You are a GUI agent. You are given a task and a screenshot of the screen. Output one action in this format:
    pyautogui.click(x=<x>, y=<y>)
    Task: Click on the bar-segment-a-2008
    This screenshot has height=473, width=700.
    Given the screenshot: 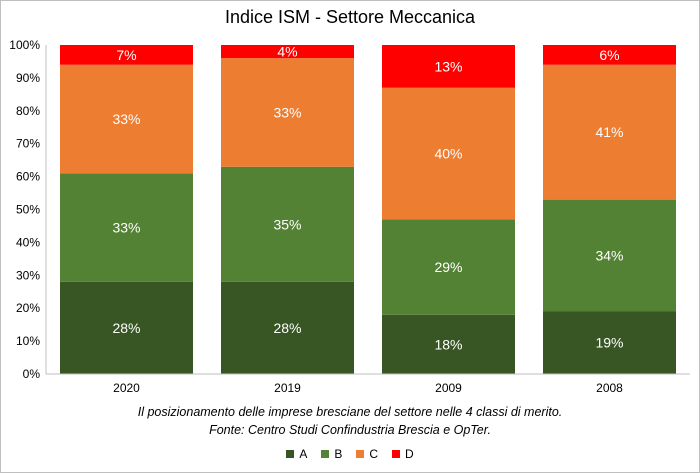 What is the action you would take?
    pyautogui.click(x=609, y=342)
    